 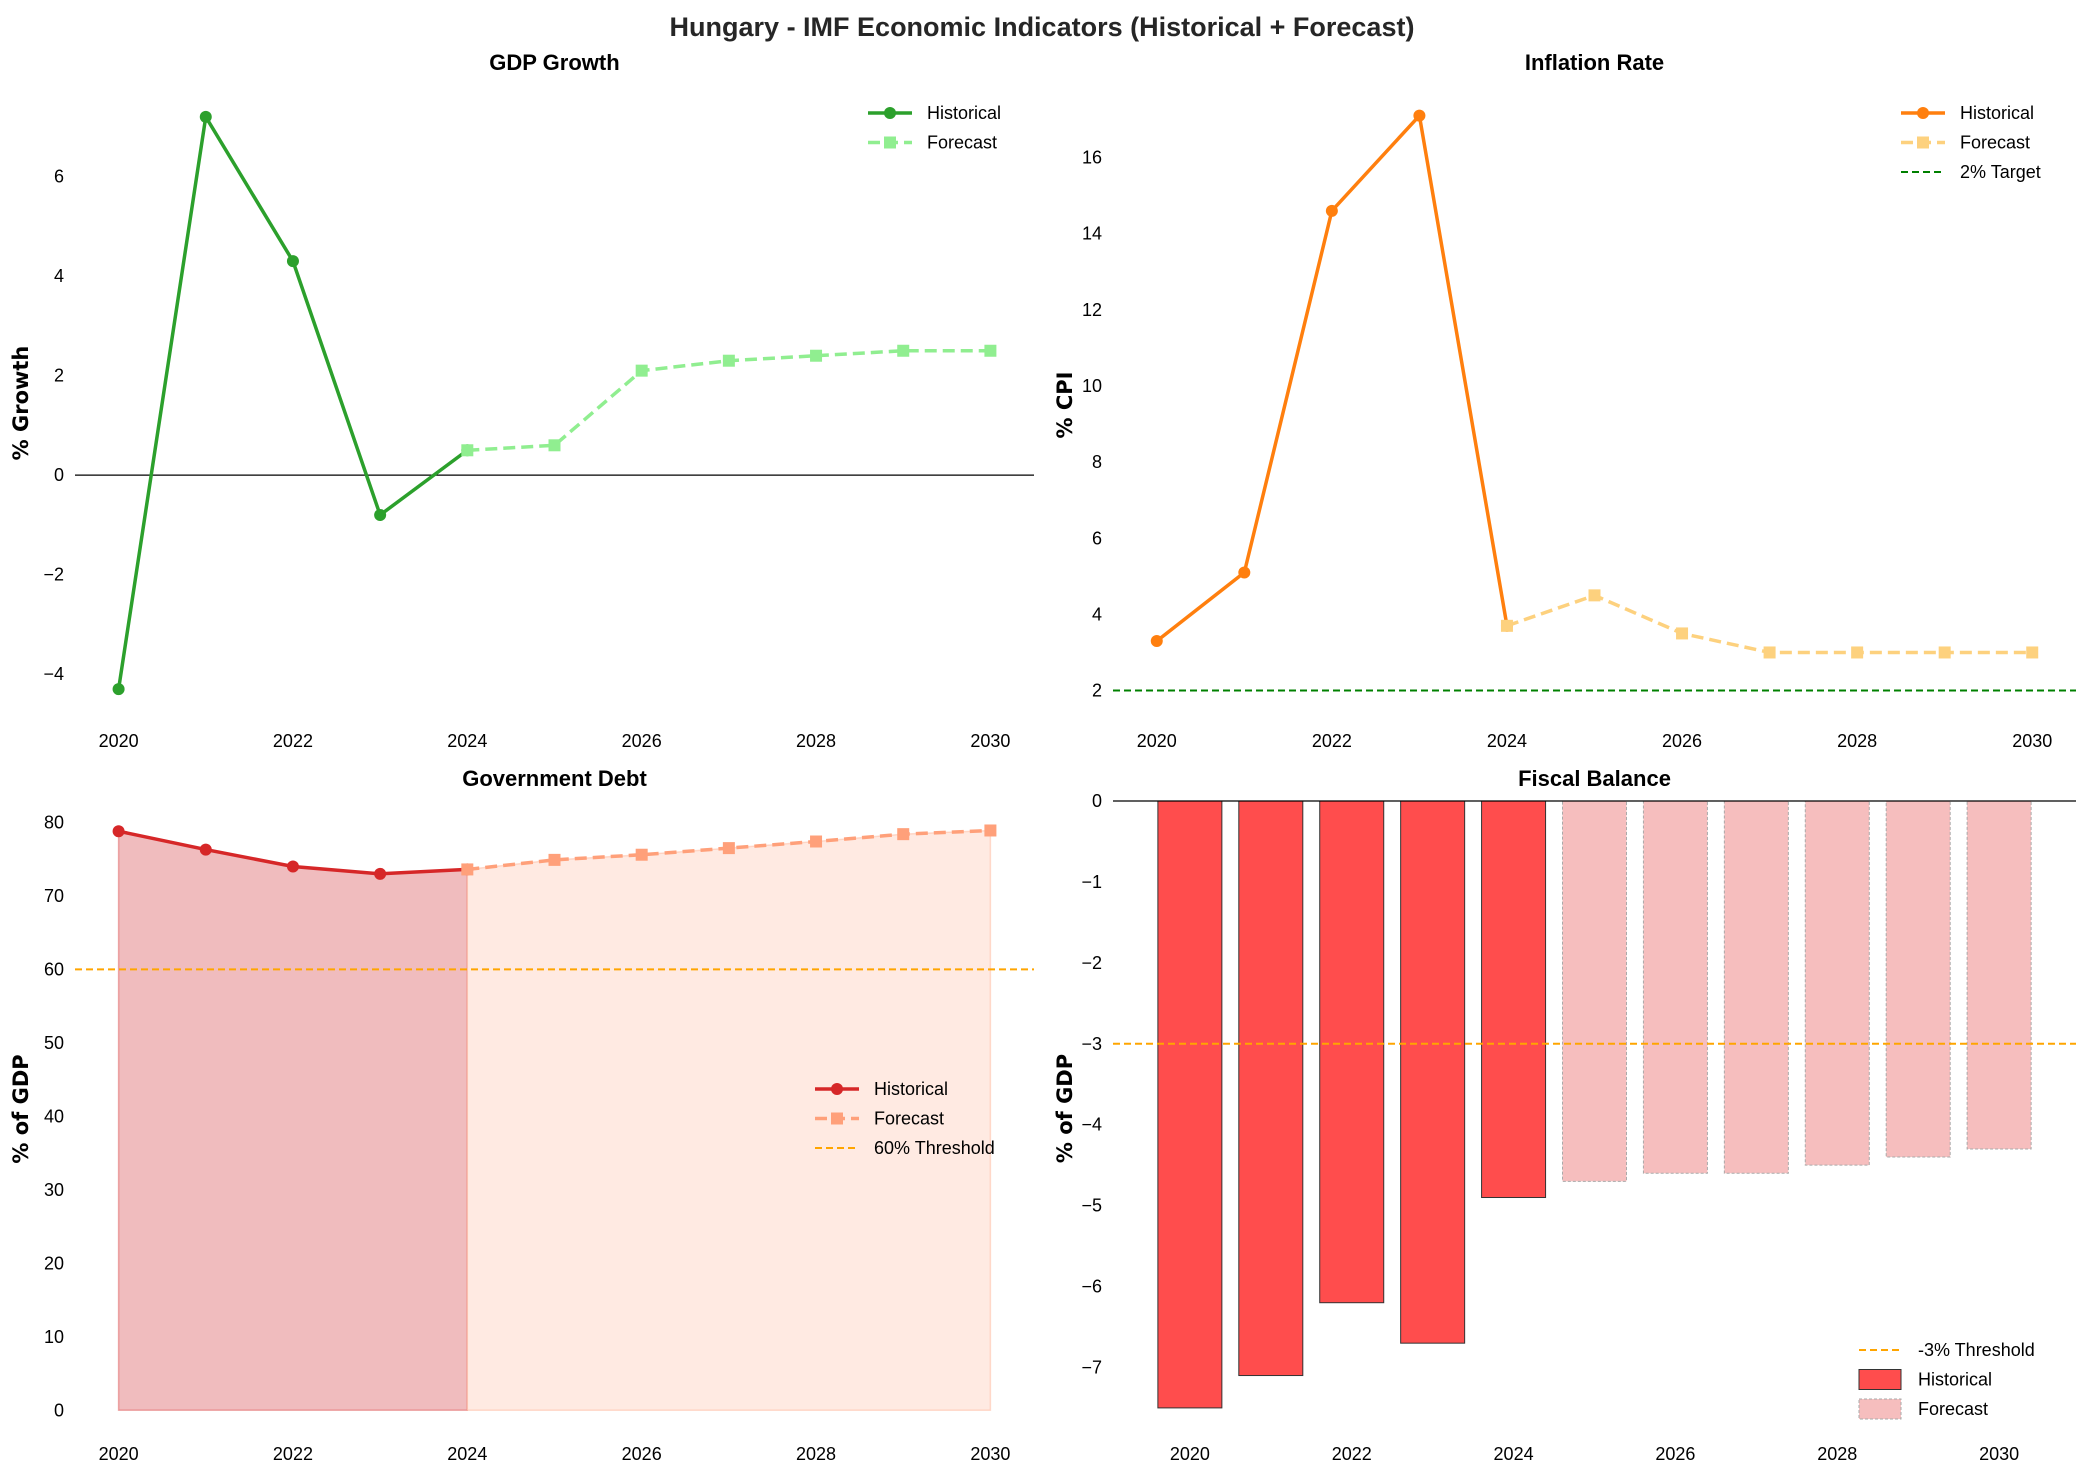 I want to click on bar-historical-2024, so click(x=1514, y=999).